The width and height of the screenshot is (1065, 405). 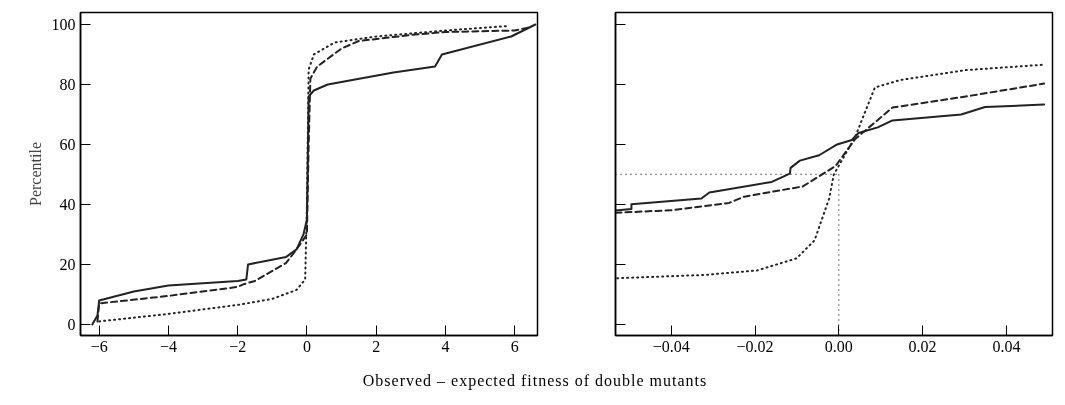 What do you see at coordinates (35, 174) in the screenshot?
I see `y-axis-title: Percentile` at bounding box center [35, 174].